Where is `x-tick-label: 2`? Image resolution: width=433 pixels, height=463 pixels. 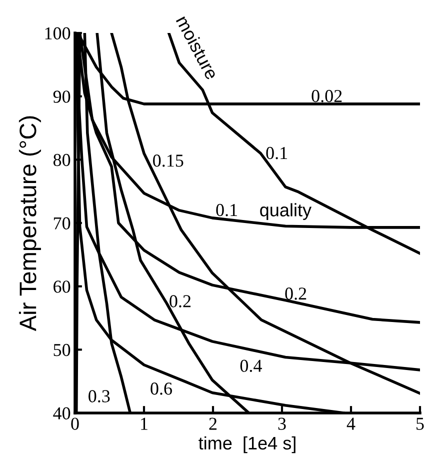 x-tick-label: 2 is located at coordinates (213, 424).